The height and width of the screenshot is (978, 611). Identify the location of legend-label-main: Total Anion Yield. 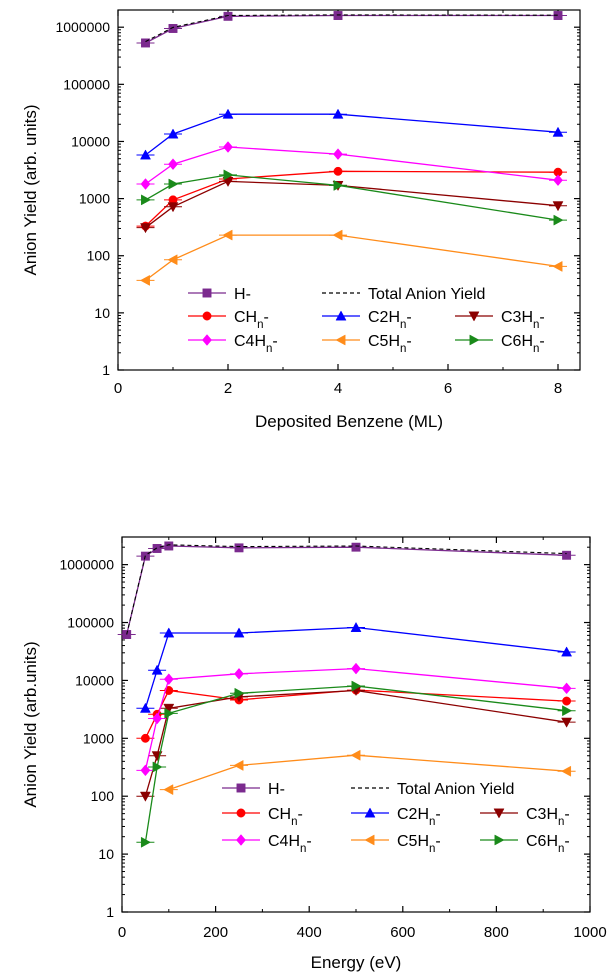
(426, 294).